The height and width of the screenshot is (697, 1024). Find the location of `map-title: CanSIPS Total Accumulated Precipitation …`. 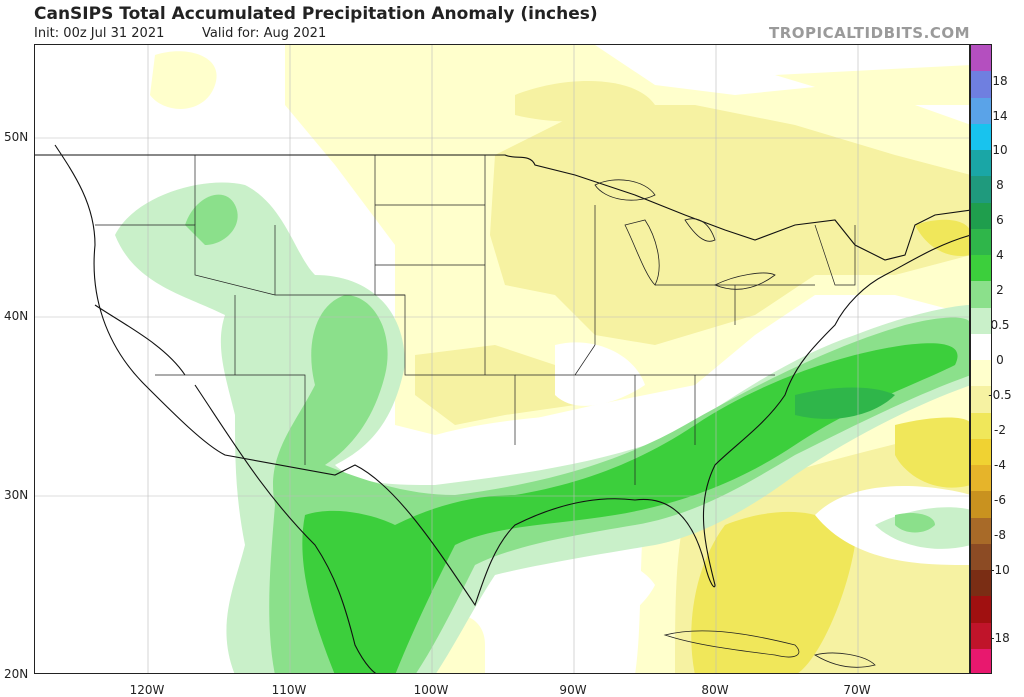

map-title: CanSIPS Total Accumulated Precipitation … is located at coordinates (316, 14).